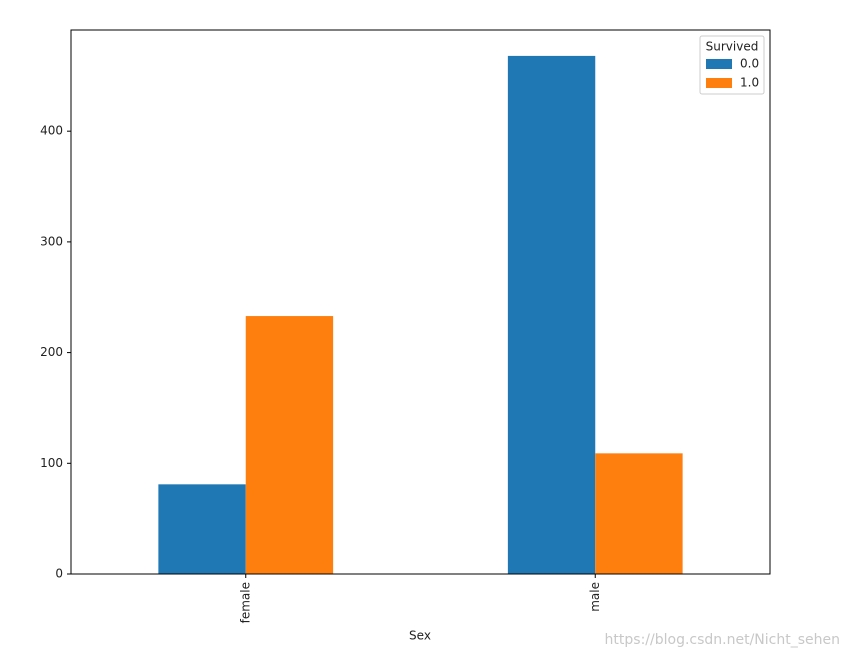  Describe the element at coordinates (51, 352) in the screenshot. I see `y-tick-label: 200` at that location.